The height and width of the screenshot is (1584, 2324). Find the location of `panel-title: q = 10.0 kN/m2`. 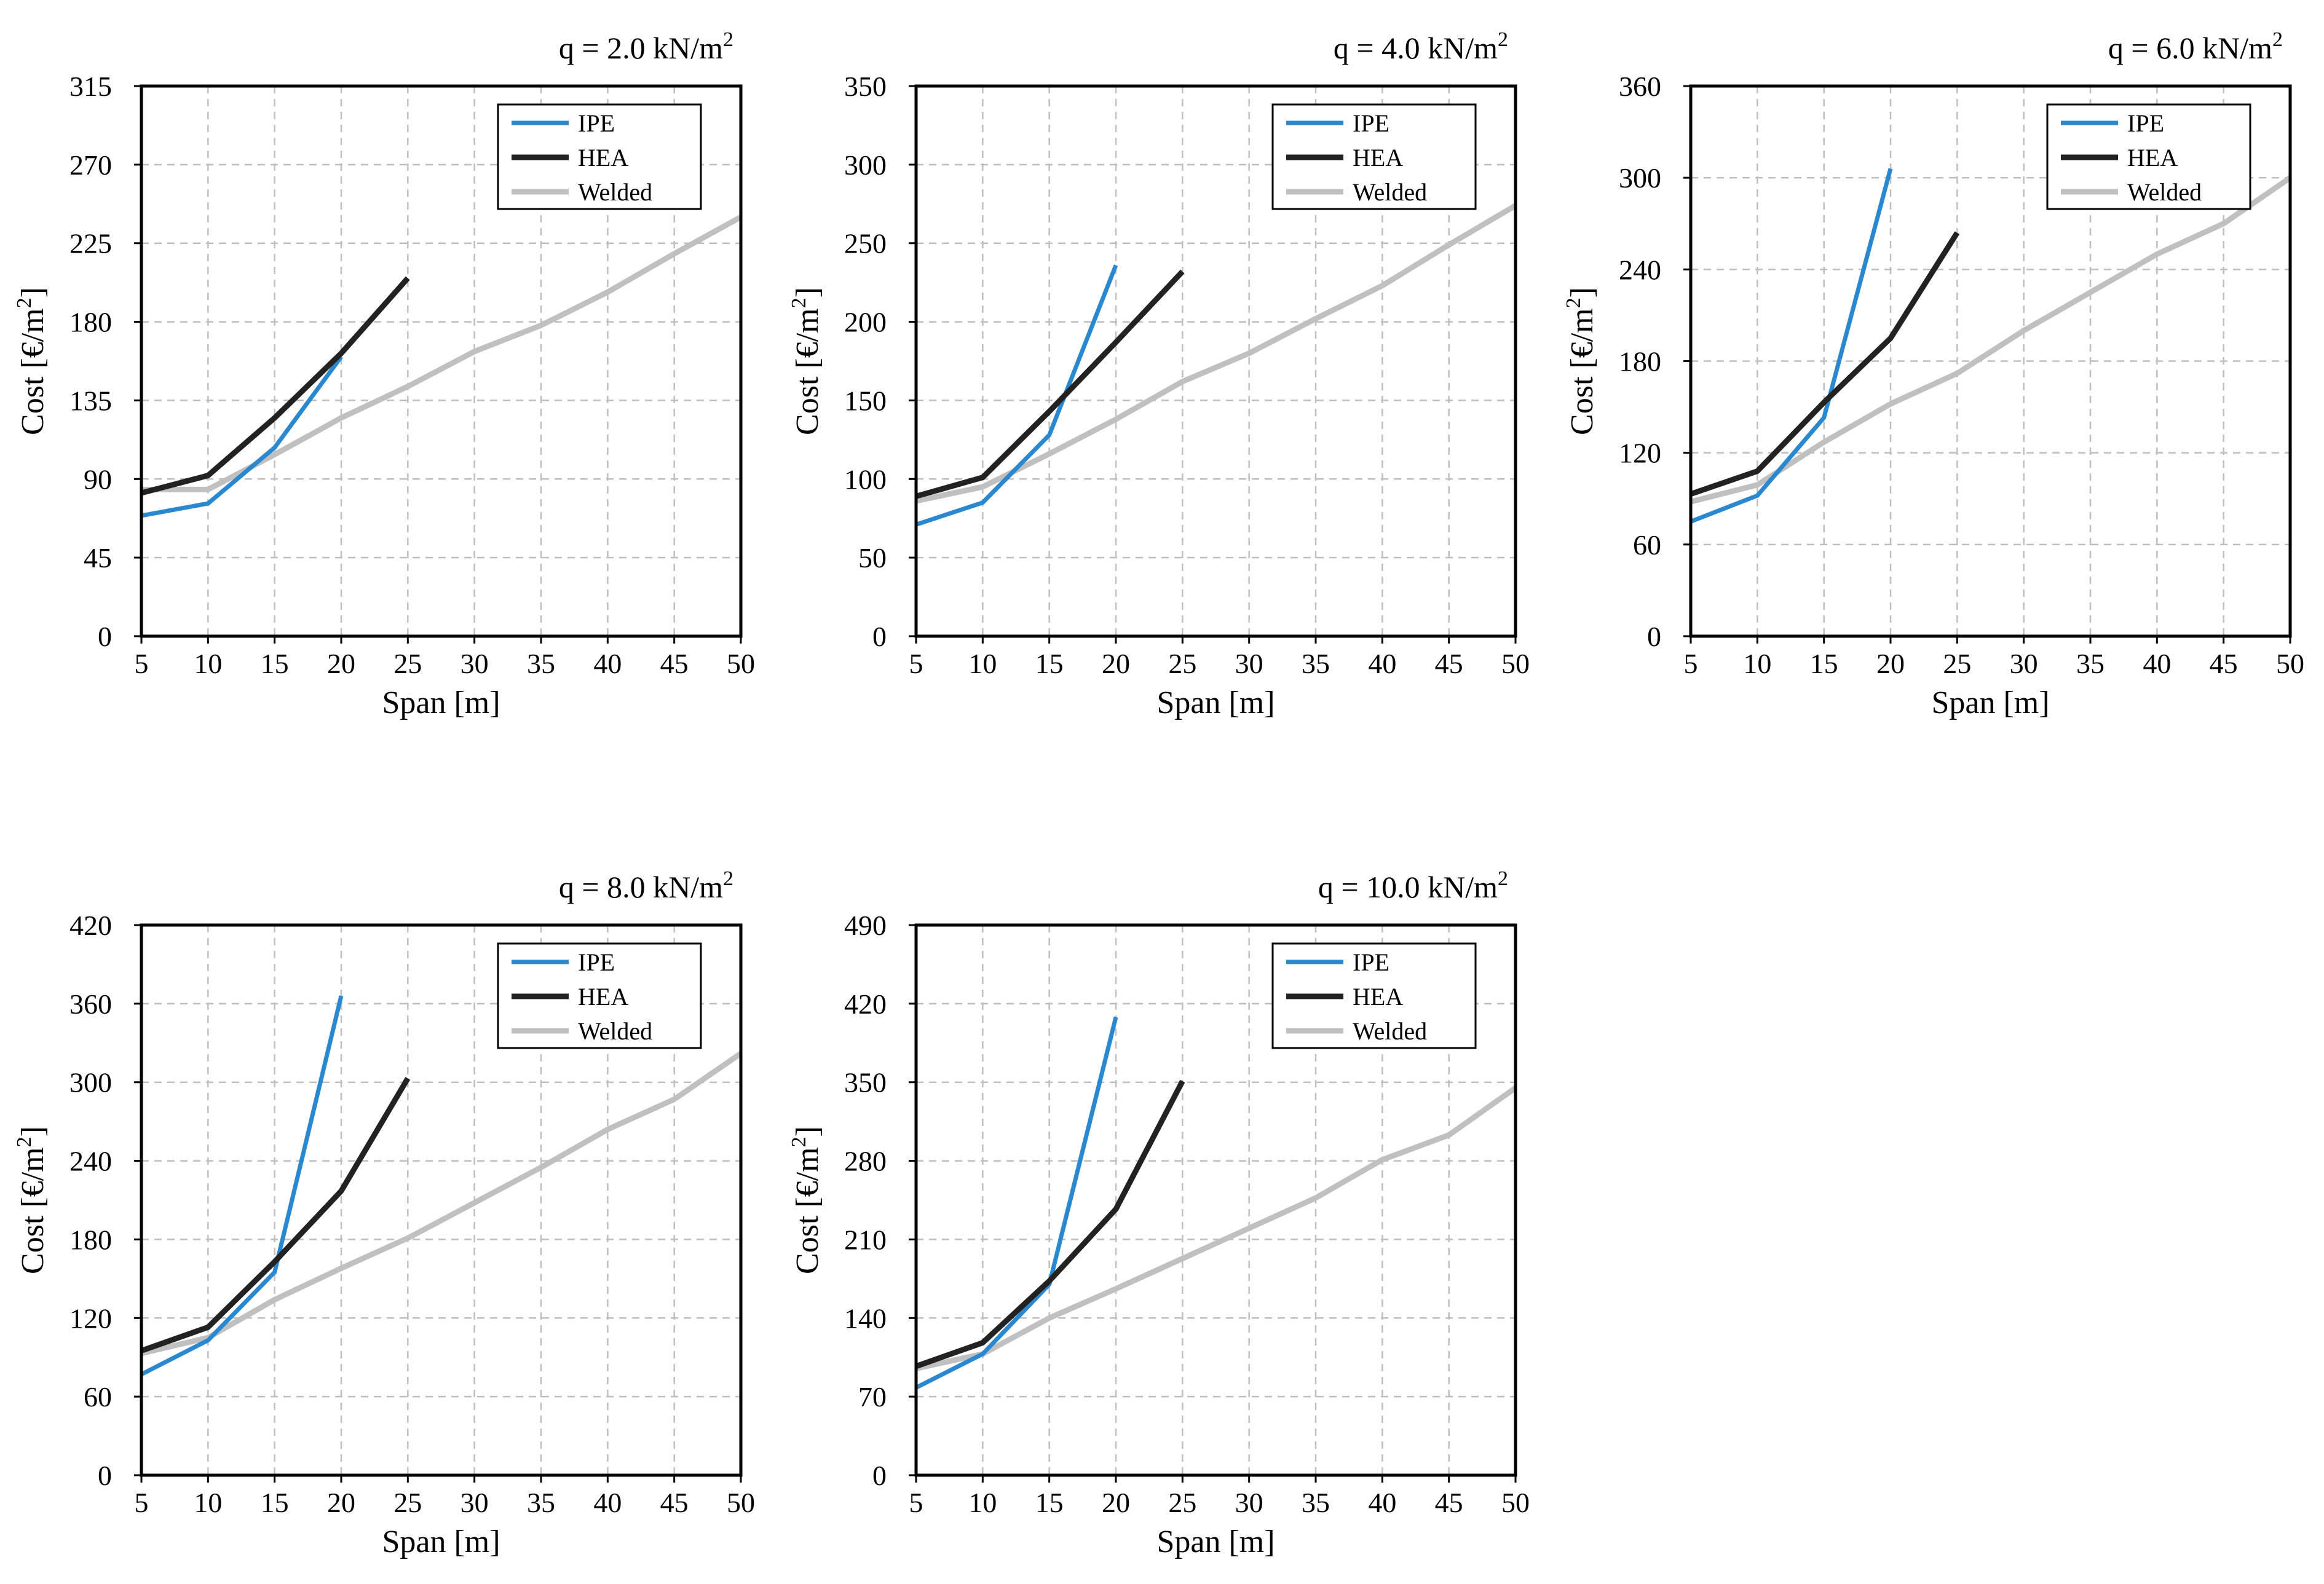

panel-title: q = 10.0 kN/m2 is located at coordinates (1413, 886).